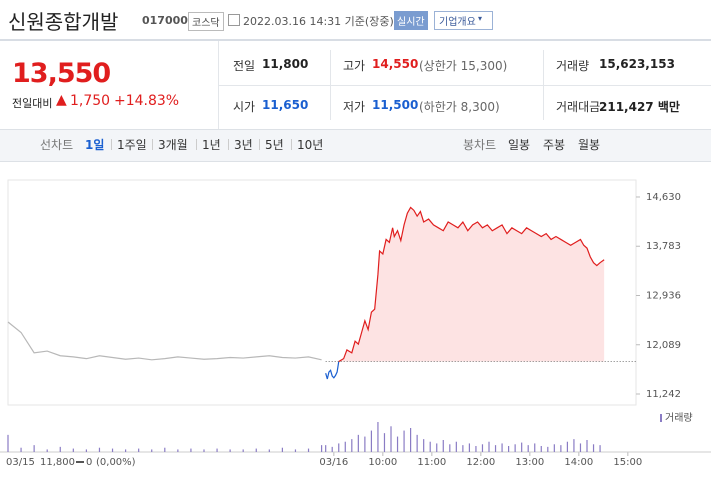 This screenshot has width=711, height=478. What do you see at coordinates (431, 462) in the screenshot?
I see `x-tick-label: 11:00` at bounding box center [431, 462].